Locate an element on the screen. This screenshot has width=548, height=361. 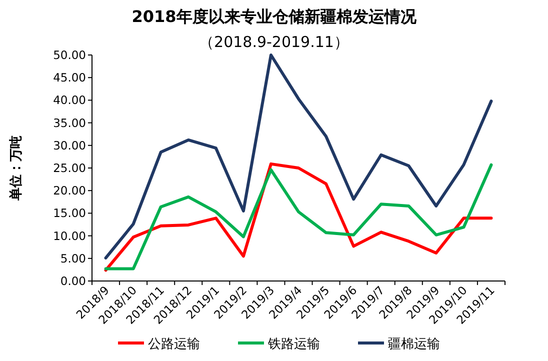
chart-subtitle: （2018.9-2019.11） is located at coordinates (274, 42).